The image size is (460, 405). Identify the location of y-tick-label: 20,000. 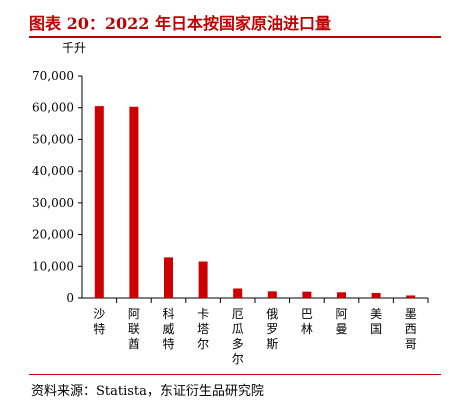
(53, 235).